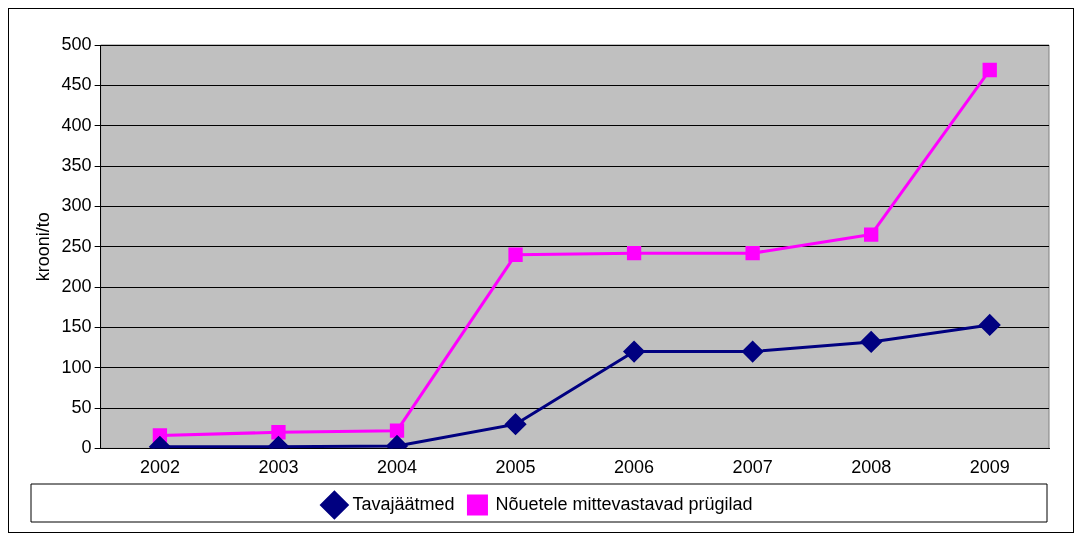 The height and width of the screenshot is (541, 1082). Describe the element at coordinates (159, 467) in the screenshot. I see `x-tick-label: 2002` at that location.